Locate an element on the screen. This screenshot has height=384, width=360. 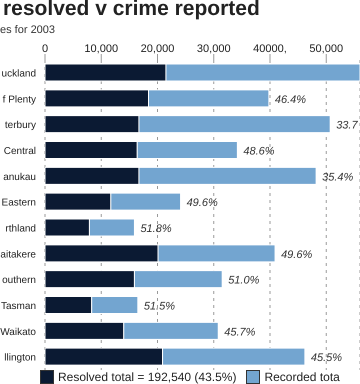
annotation: 35.4% is located at coordinates (338, 177).